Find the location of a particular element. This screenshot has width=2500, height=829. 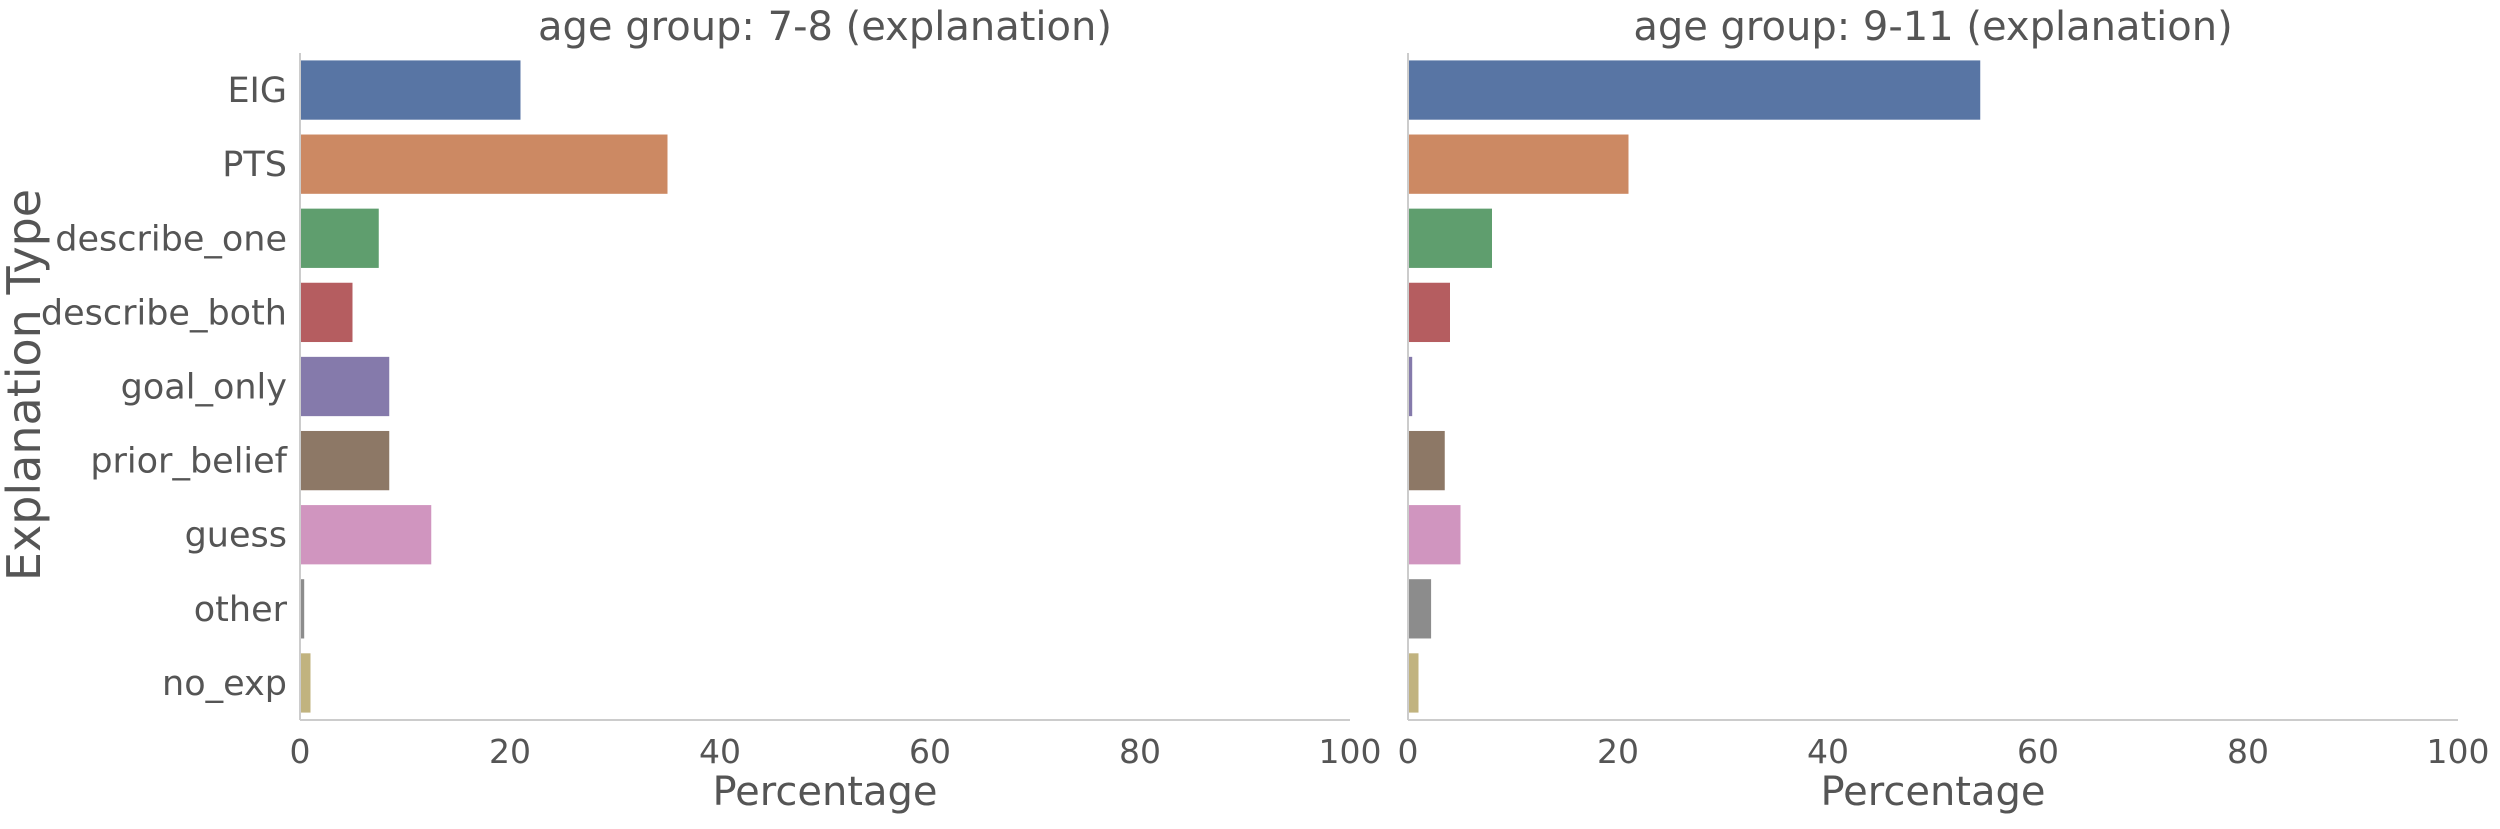

y-tick-label: describe_both is located at coordinates (164, 313).